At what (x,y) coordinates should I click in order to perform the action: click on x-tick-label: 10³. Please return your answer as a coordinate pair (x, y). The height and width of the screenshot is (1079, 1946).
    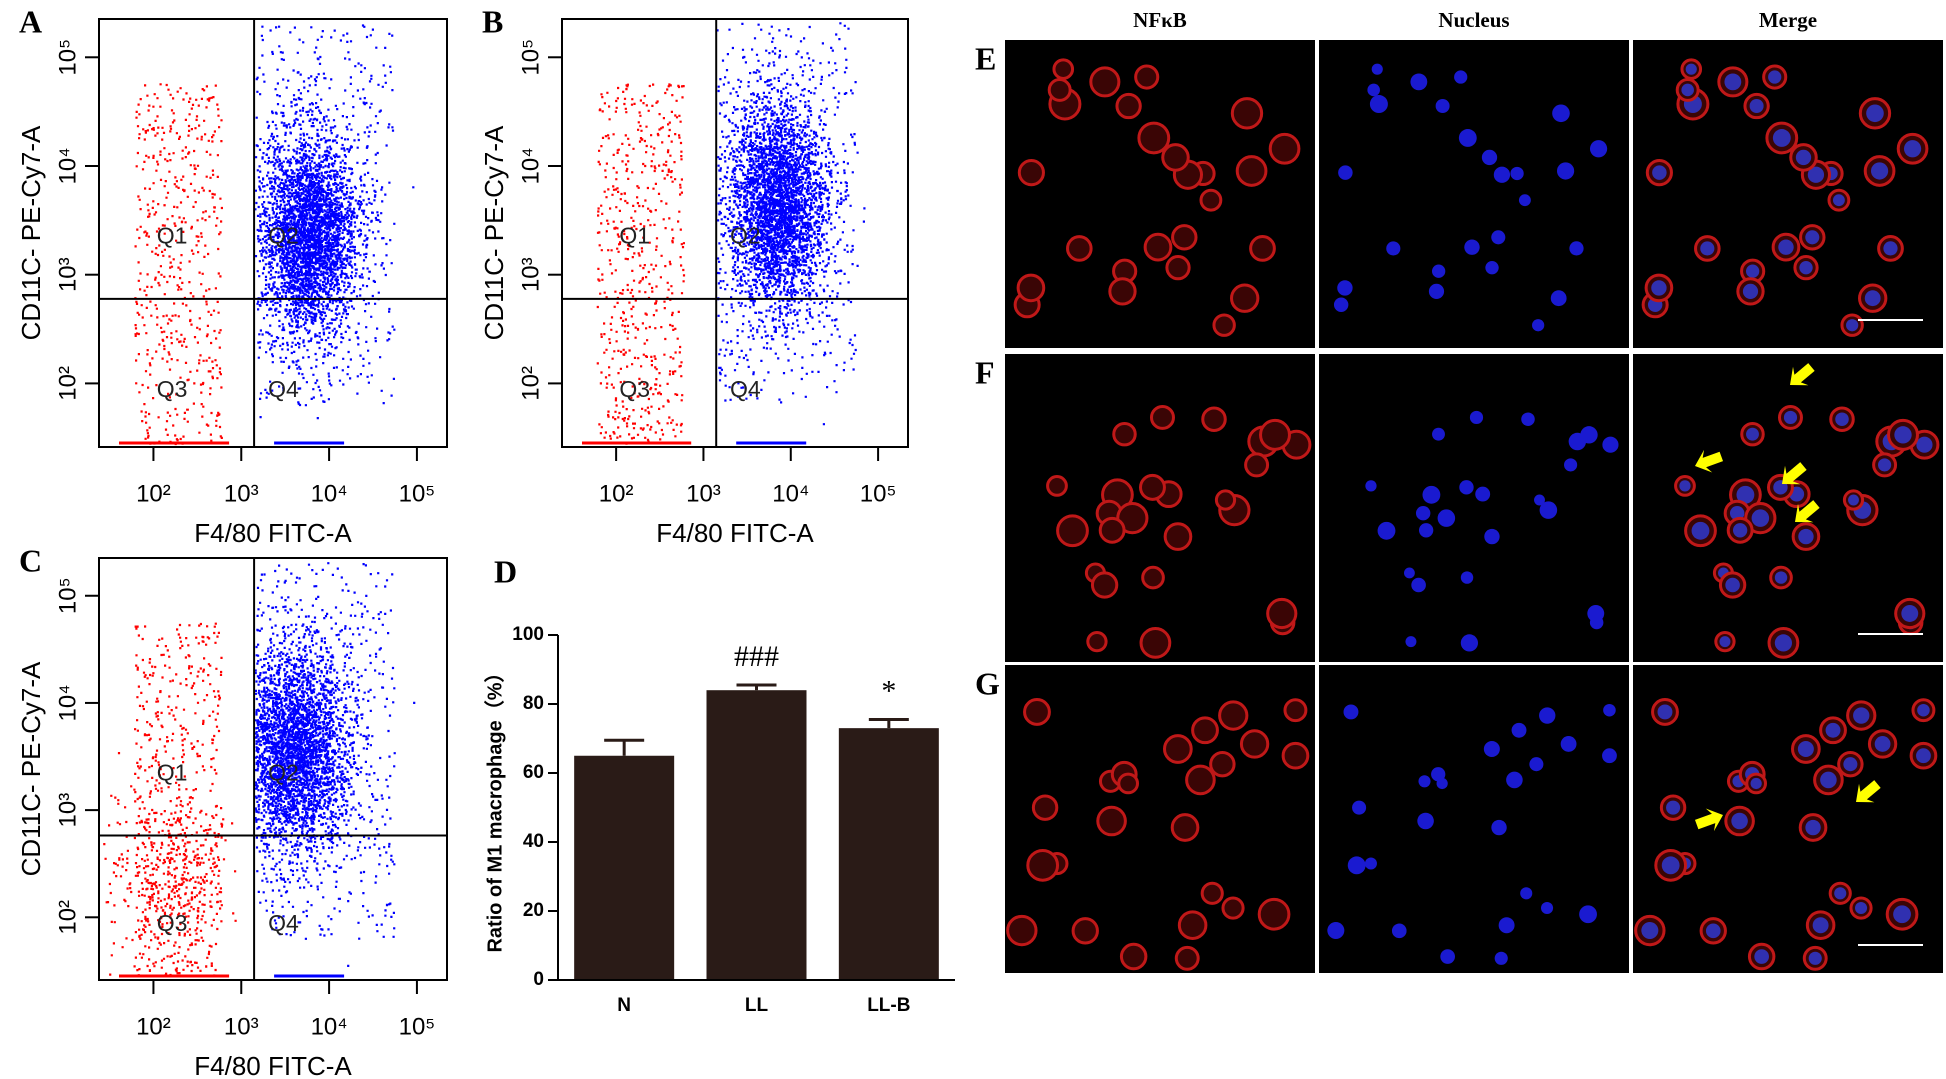
    Looking at the image, I should click on (241, 1026).